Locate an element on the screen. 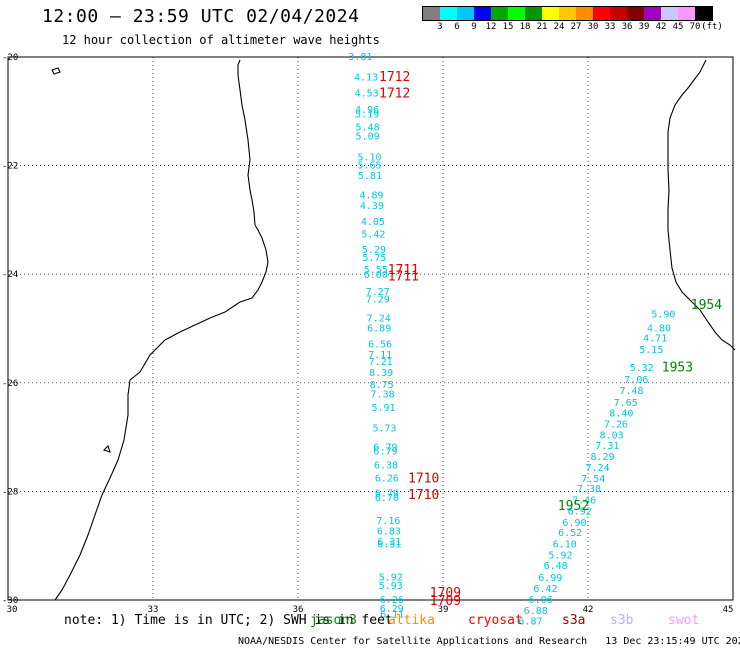  wave-height-label: 6.88 is located at coordinates (536, 611).